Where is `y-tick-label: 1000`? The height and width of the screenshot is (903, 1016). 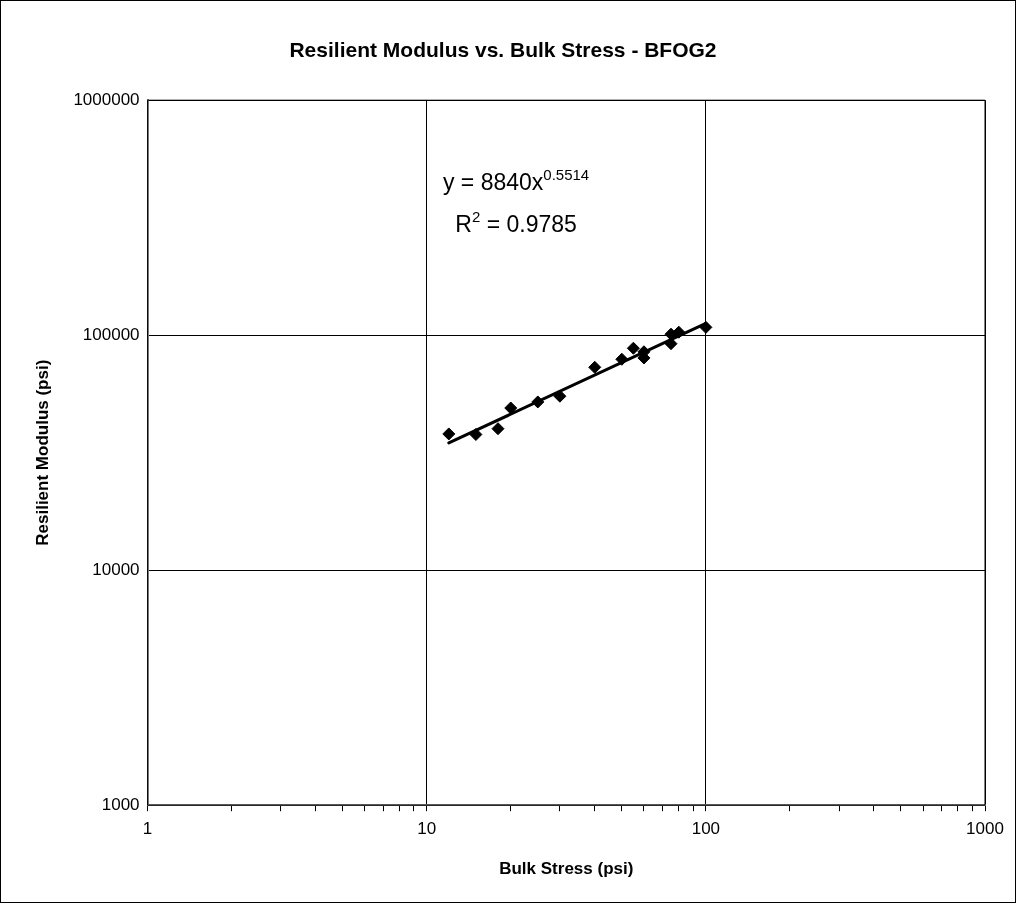
y-tick-label: 1000 is located at coordinates (120, 804).